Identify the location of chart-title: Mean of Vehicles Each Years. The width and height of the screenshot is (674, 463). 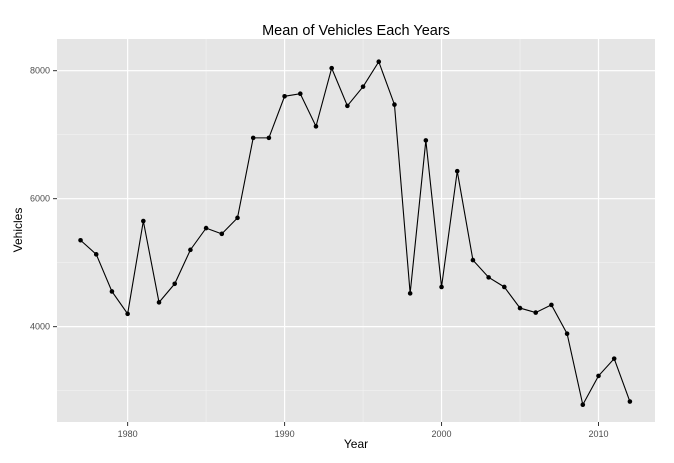
(356, 31).